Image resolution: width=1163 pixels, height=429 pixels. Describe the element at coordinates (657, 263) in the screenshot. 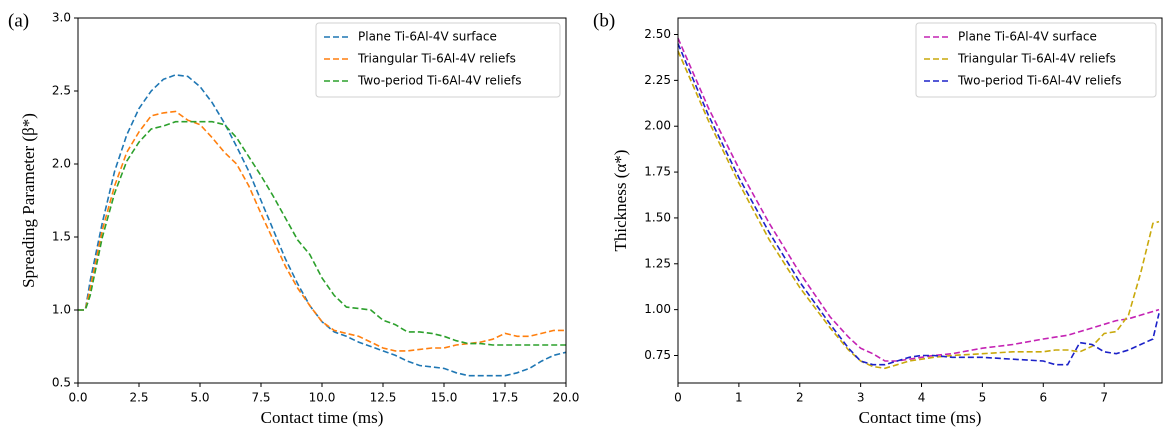

I see `y-tick-label: 1.25` at that location.